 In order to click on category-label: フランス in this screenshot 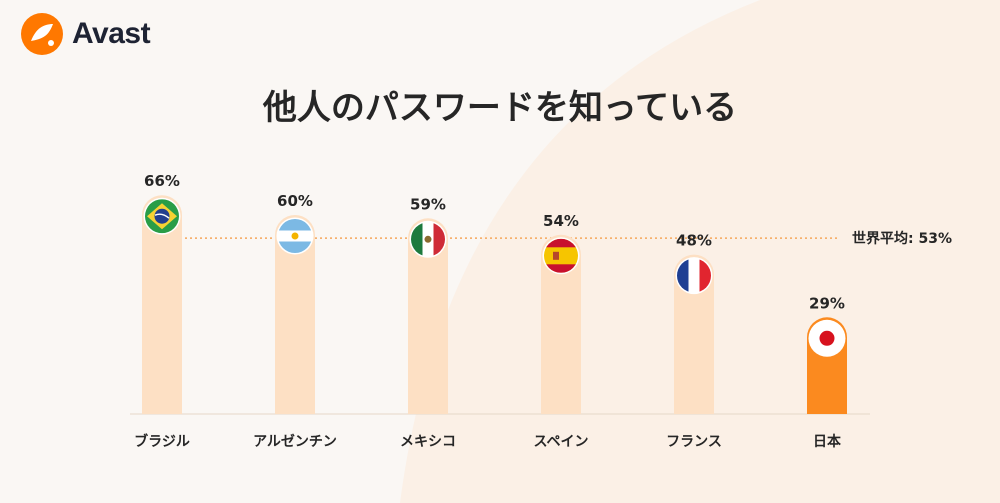, I will do `click(694, 442)`.